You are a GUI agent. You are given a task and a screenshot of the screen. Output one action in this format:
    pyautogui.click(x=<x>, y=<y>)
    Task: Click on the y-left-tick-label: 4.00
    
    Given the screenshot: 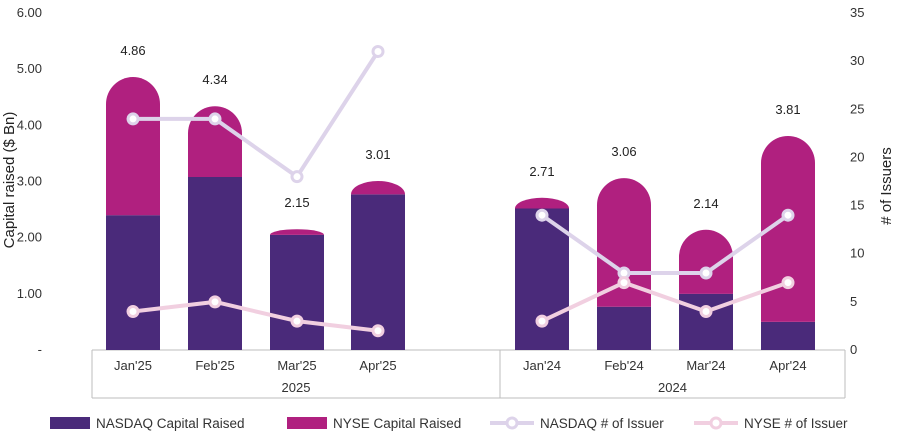 What is the action you would take?
    pyautogui.click(x=29, y=124)
    